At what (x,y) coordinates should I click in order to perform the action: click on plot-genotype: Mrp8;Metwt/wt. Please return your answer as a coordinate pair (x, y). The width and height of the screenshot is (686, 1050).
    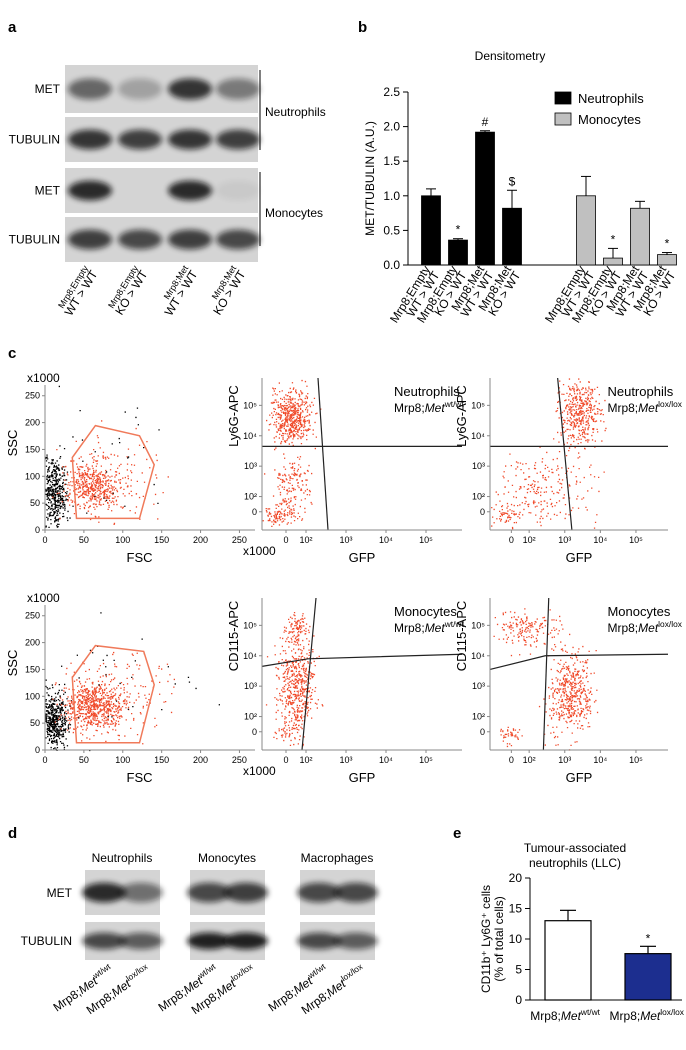
    Looking at the image, I should click on (429, 407).